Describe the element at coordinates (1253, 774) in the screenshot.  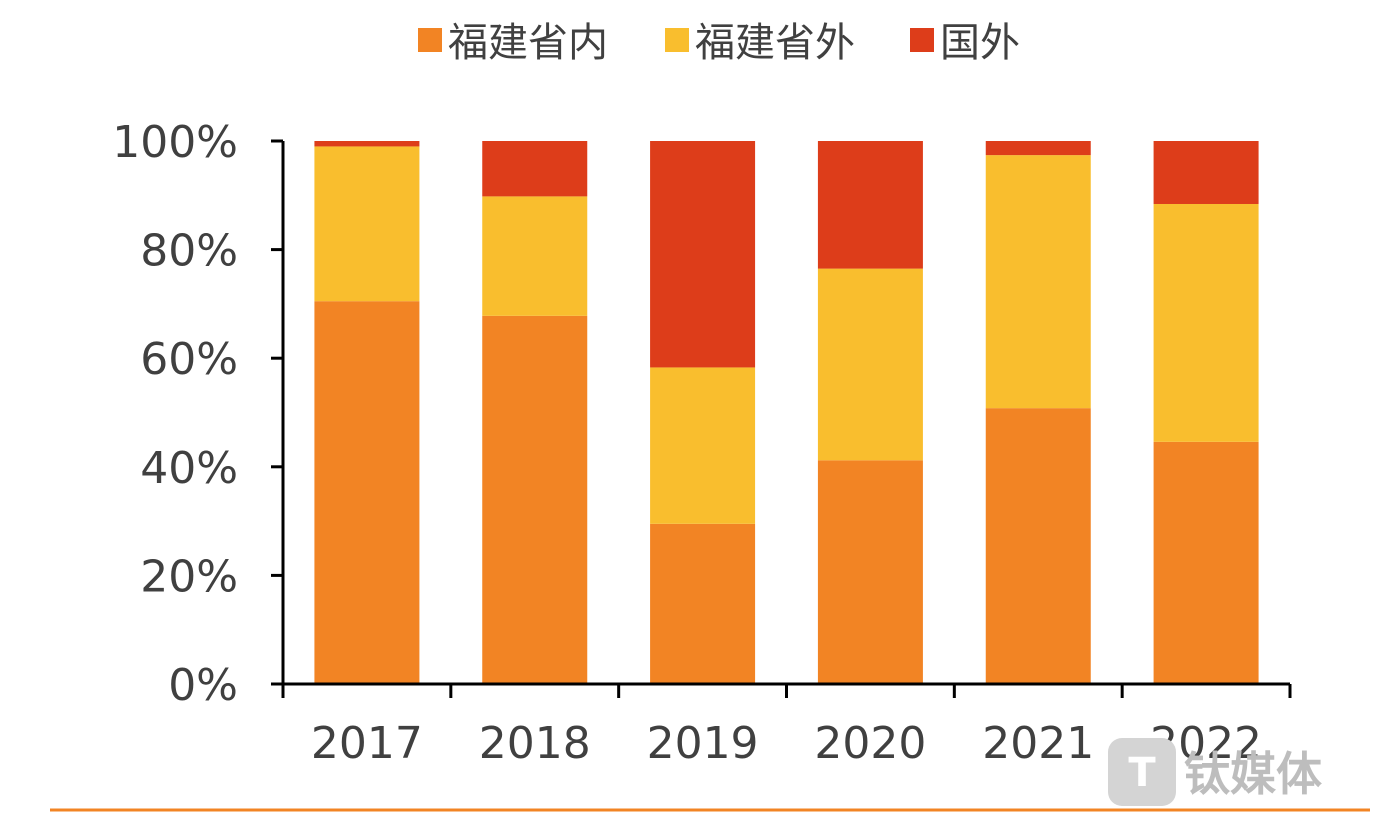
I see `watermark-text: 钛媒体` at that location.